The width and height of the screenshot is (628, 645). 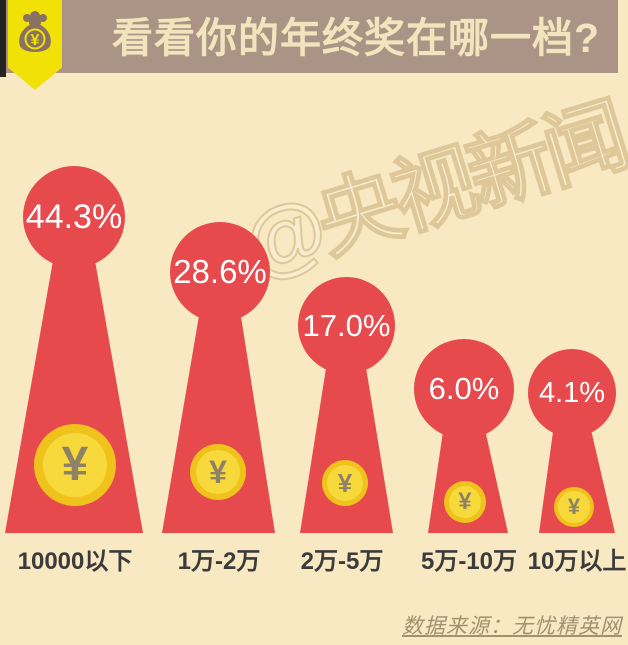 What do you see at coordinates (577, 561) in the screenshot?
I see `category-label: 10万以上` at bounding box center [577, 561].